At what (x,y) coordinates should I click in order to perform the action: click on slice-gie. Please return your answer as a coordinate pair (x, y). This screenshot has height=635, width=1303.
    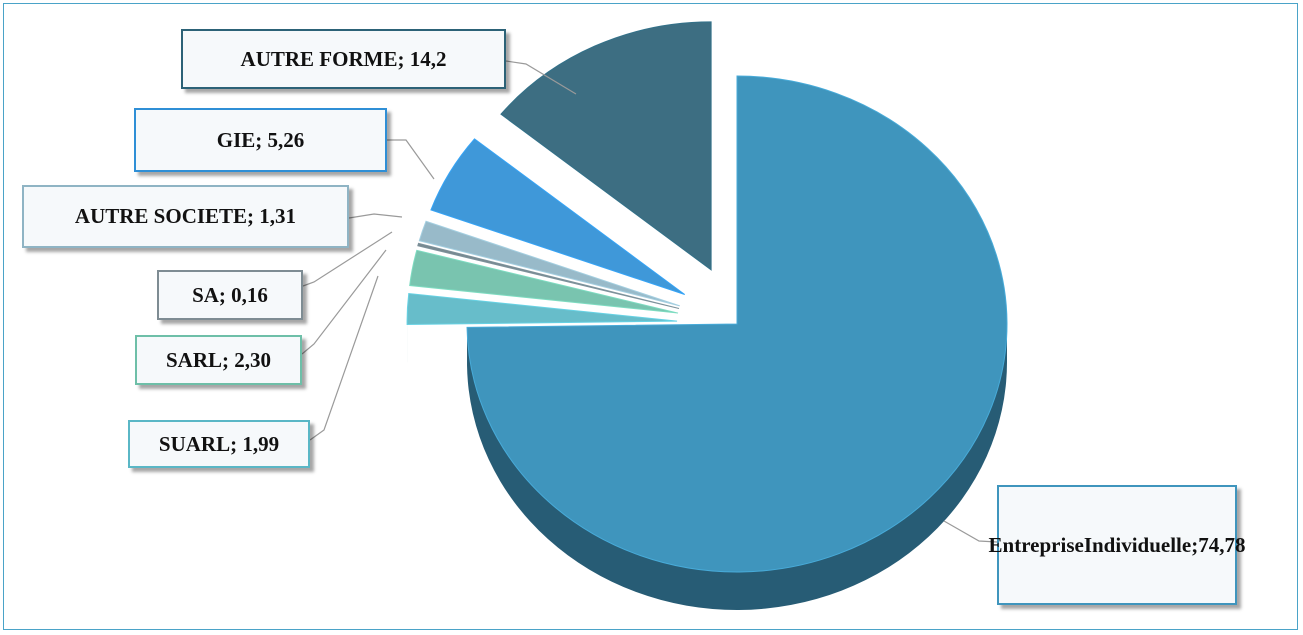
    Looking at the image, I should click on (558, 217).